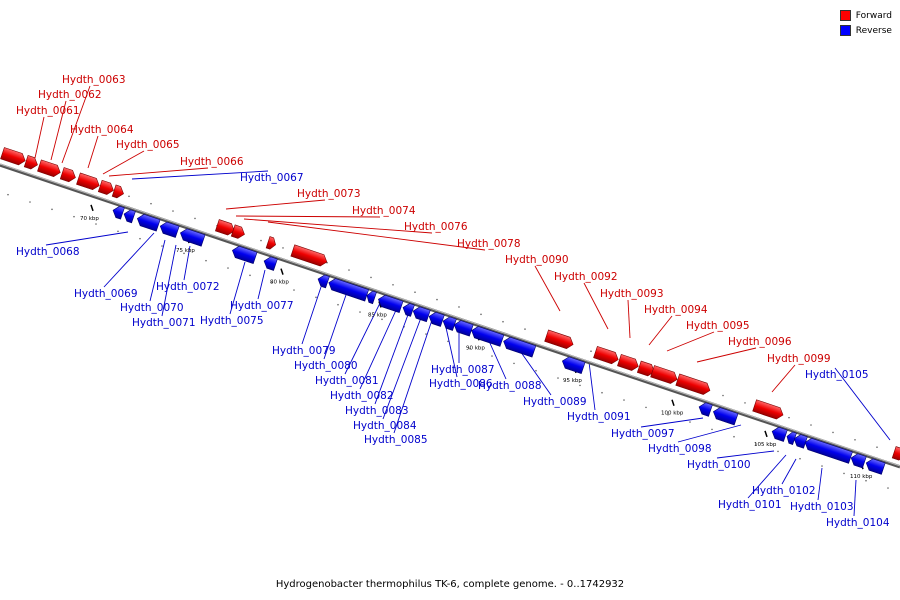 The height and width of the screenshot is (600, 900). I want to click on reverse-gene-label: Hydth_0104, so click(858, 523).